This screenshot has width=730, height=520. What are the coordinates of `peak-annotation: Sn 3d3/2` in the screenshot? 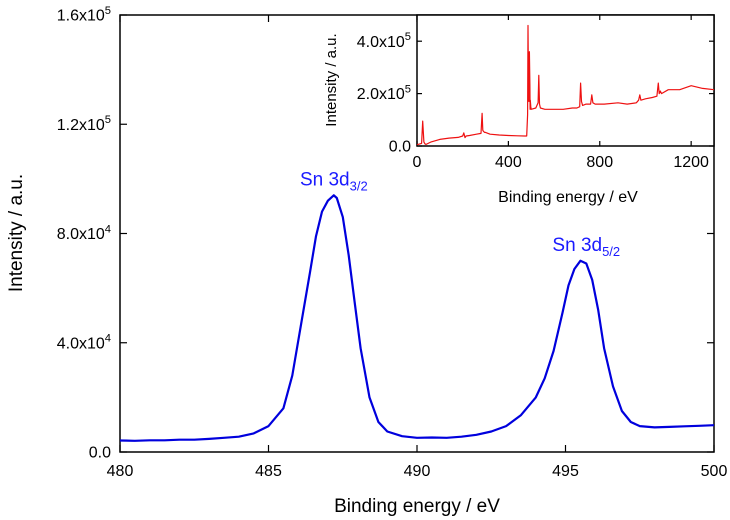 It's located at (334, 181).